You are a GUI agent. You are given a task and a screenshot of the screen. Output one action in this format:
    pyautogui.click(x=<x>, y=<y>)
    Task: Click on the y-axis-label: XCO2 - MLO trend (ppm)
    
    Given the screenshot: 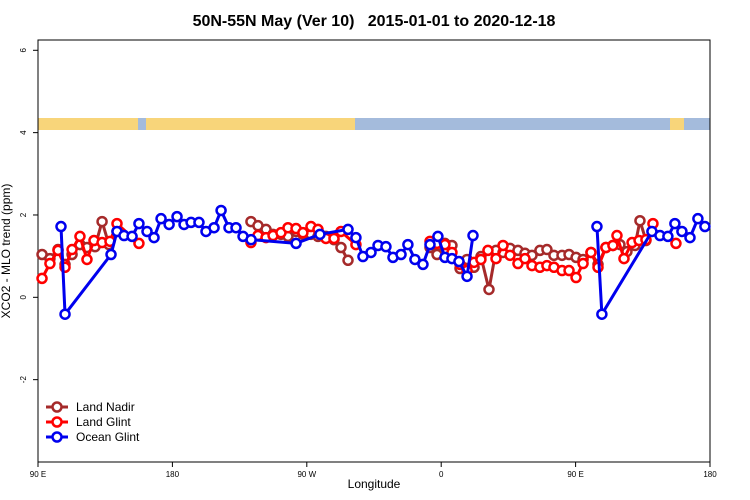 What is the action you would take?
    pyautogui.click(x=6, y=251)
    